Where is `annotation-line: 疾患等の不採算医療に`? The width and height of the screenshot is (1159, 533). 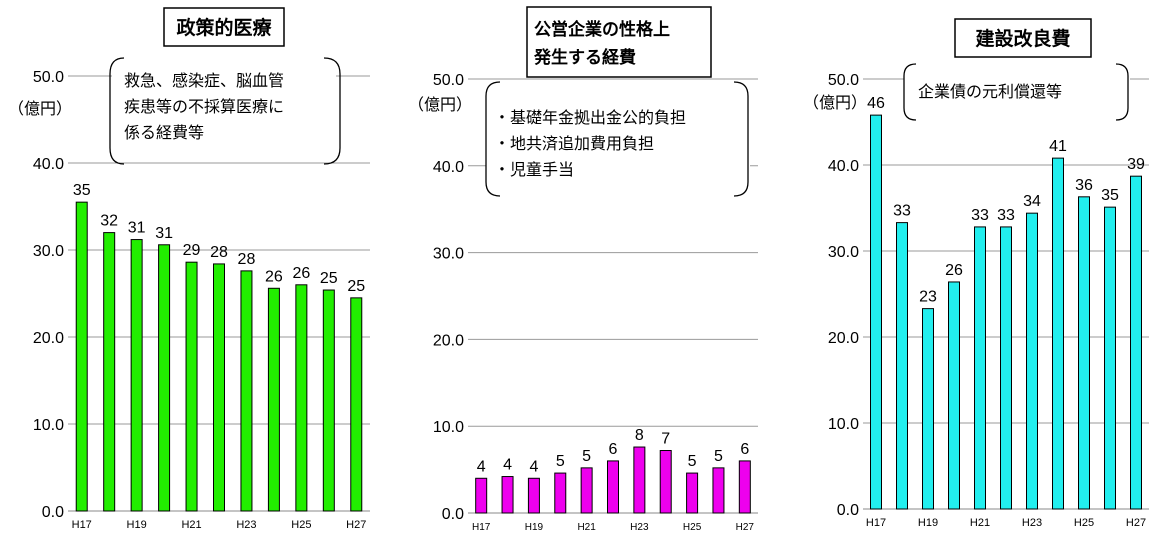
annotation-line: 疾患等の不採算医療に is located at coordinates (204, 106).